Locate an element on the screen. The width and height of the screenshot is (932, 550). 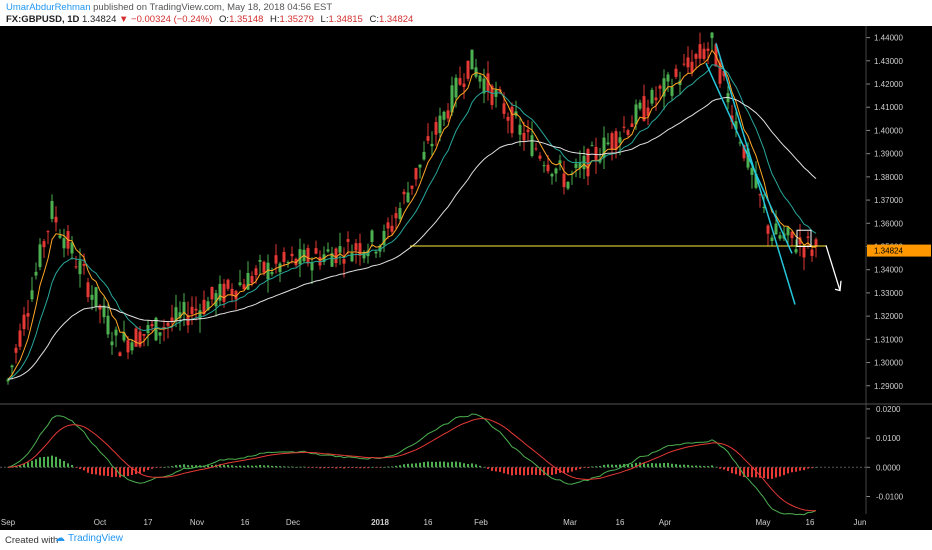
symbol-label: FX:GBPUSD, 1D is located at coordinates (43, 19).